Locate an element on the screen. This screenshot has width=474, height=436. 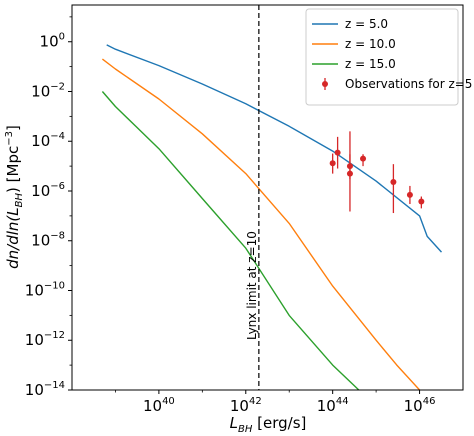
y-tick-label-6: 10⁻¹⁰ is located at coordinates (45, 289).